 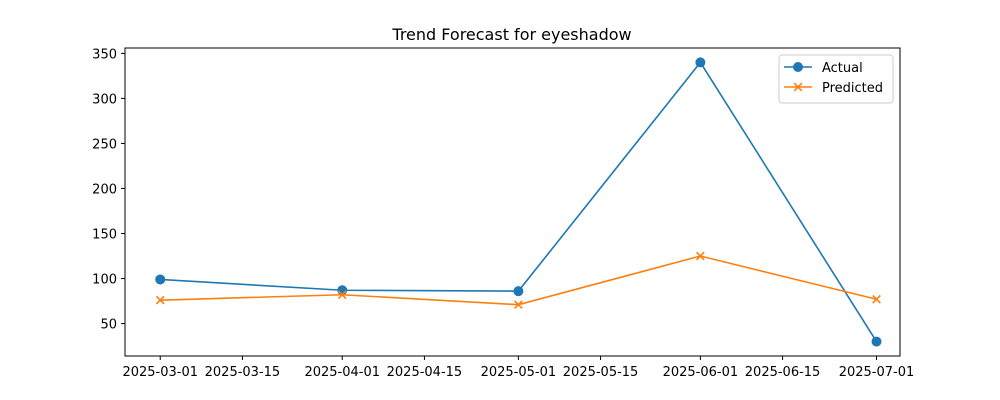 I want to click on y-tick-label: 150, so click(x=104, y=235).